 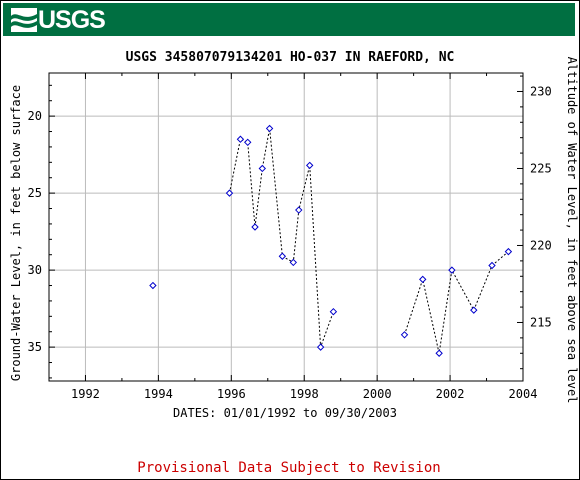 What do you see at coordinates (304, 394) in the screenshot?
I see `x-tick-label: 1998` at bounding box center [304, 394].